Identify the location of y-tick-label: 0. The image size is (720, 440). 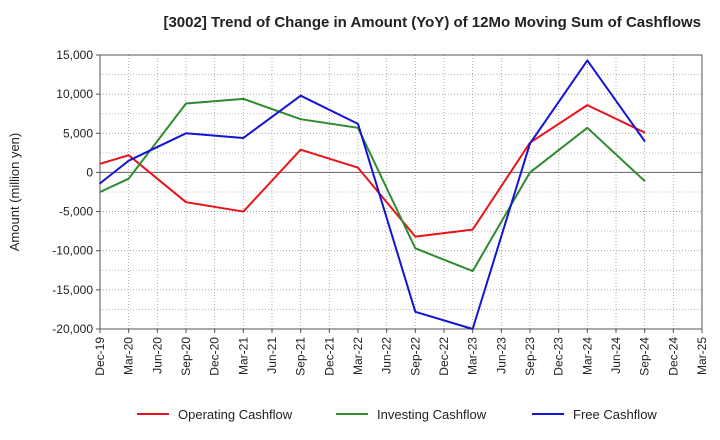
(89, 172).